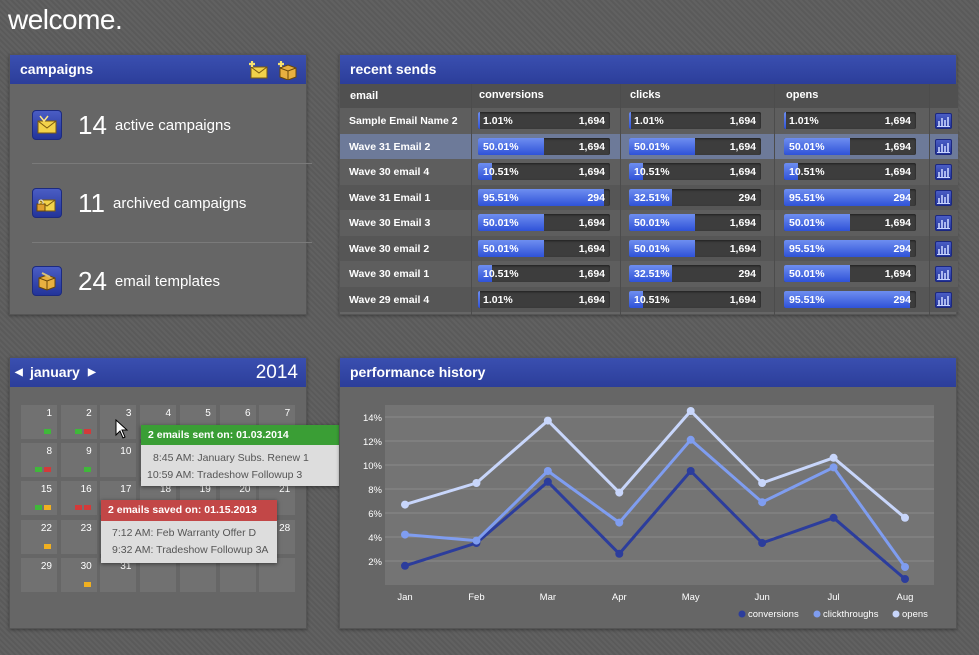 The image size is (979, 655). What do you see at coordinates (373, 442) in the screenshot?
I see `y-tick-label: 12%` at bounding box center [373, 442].